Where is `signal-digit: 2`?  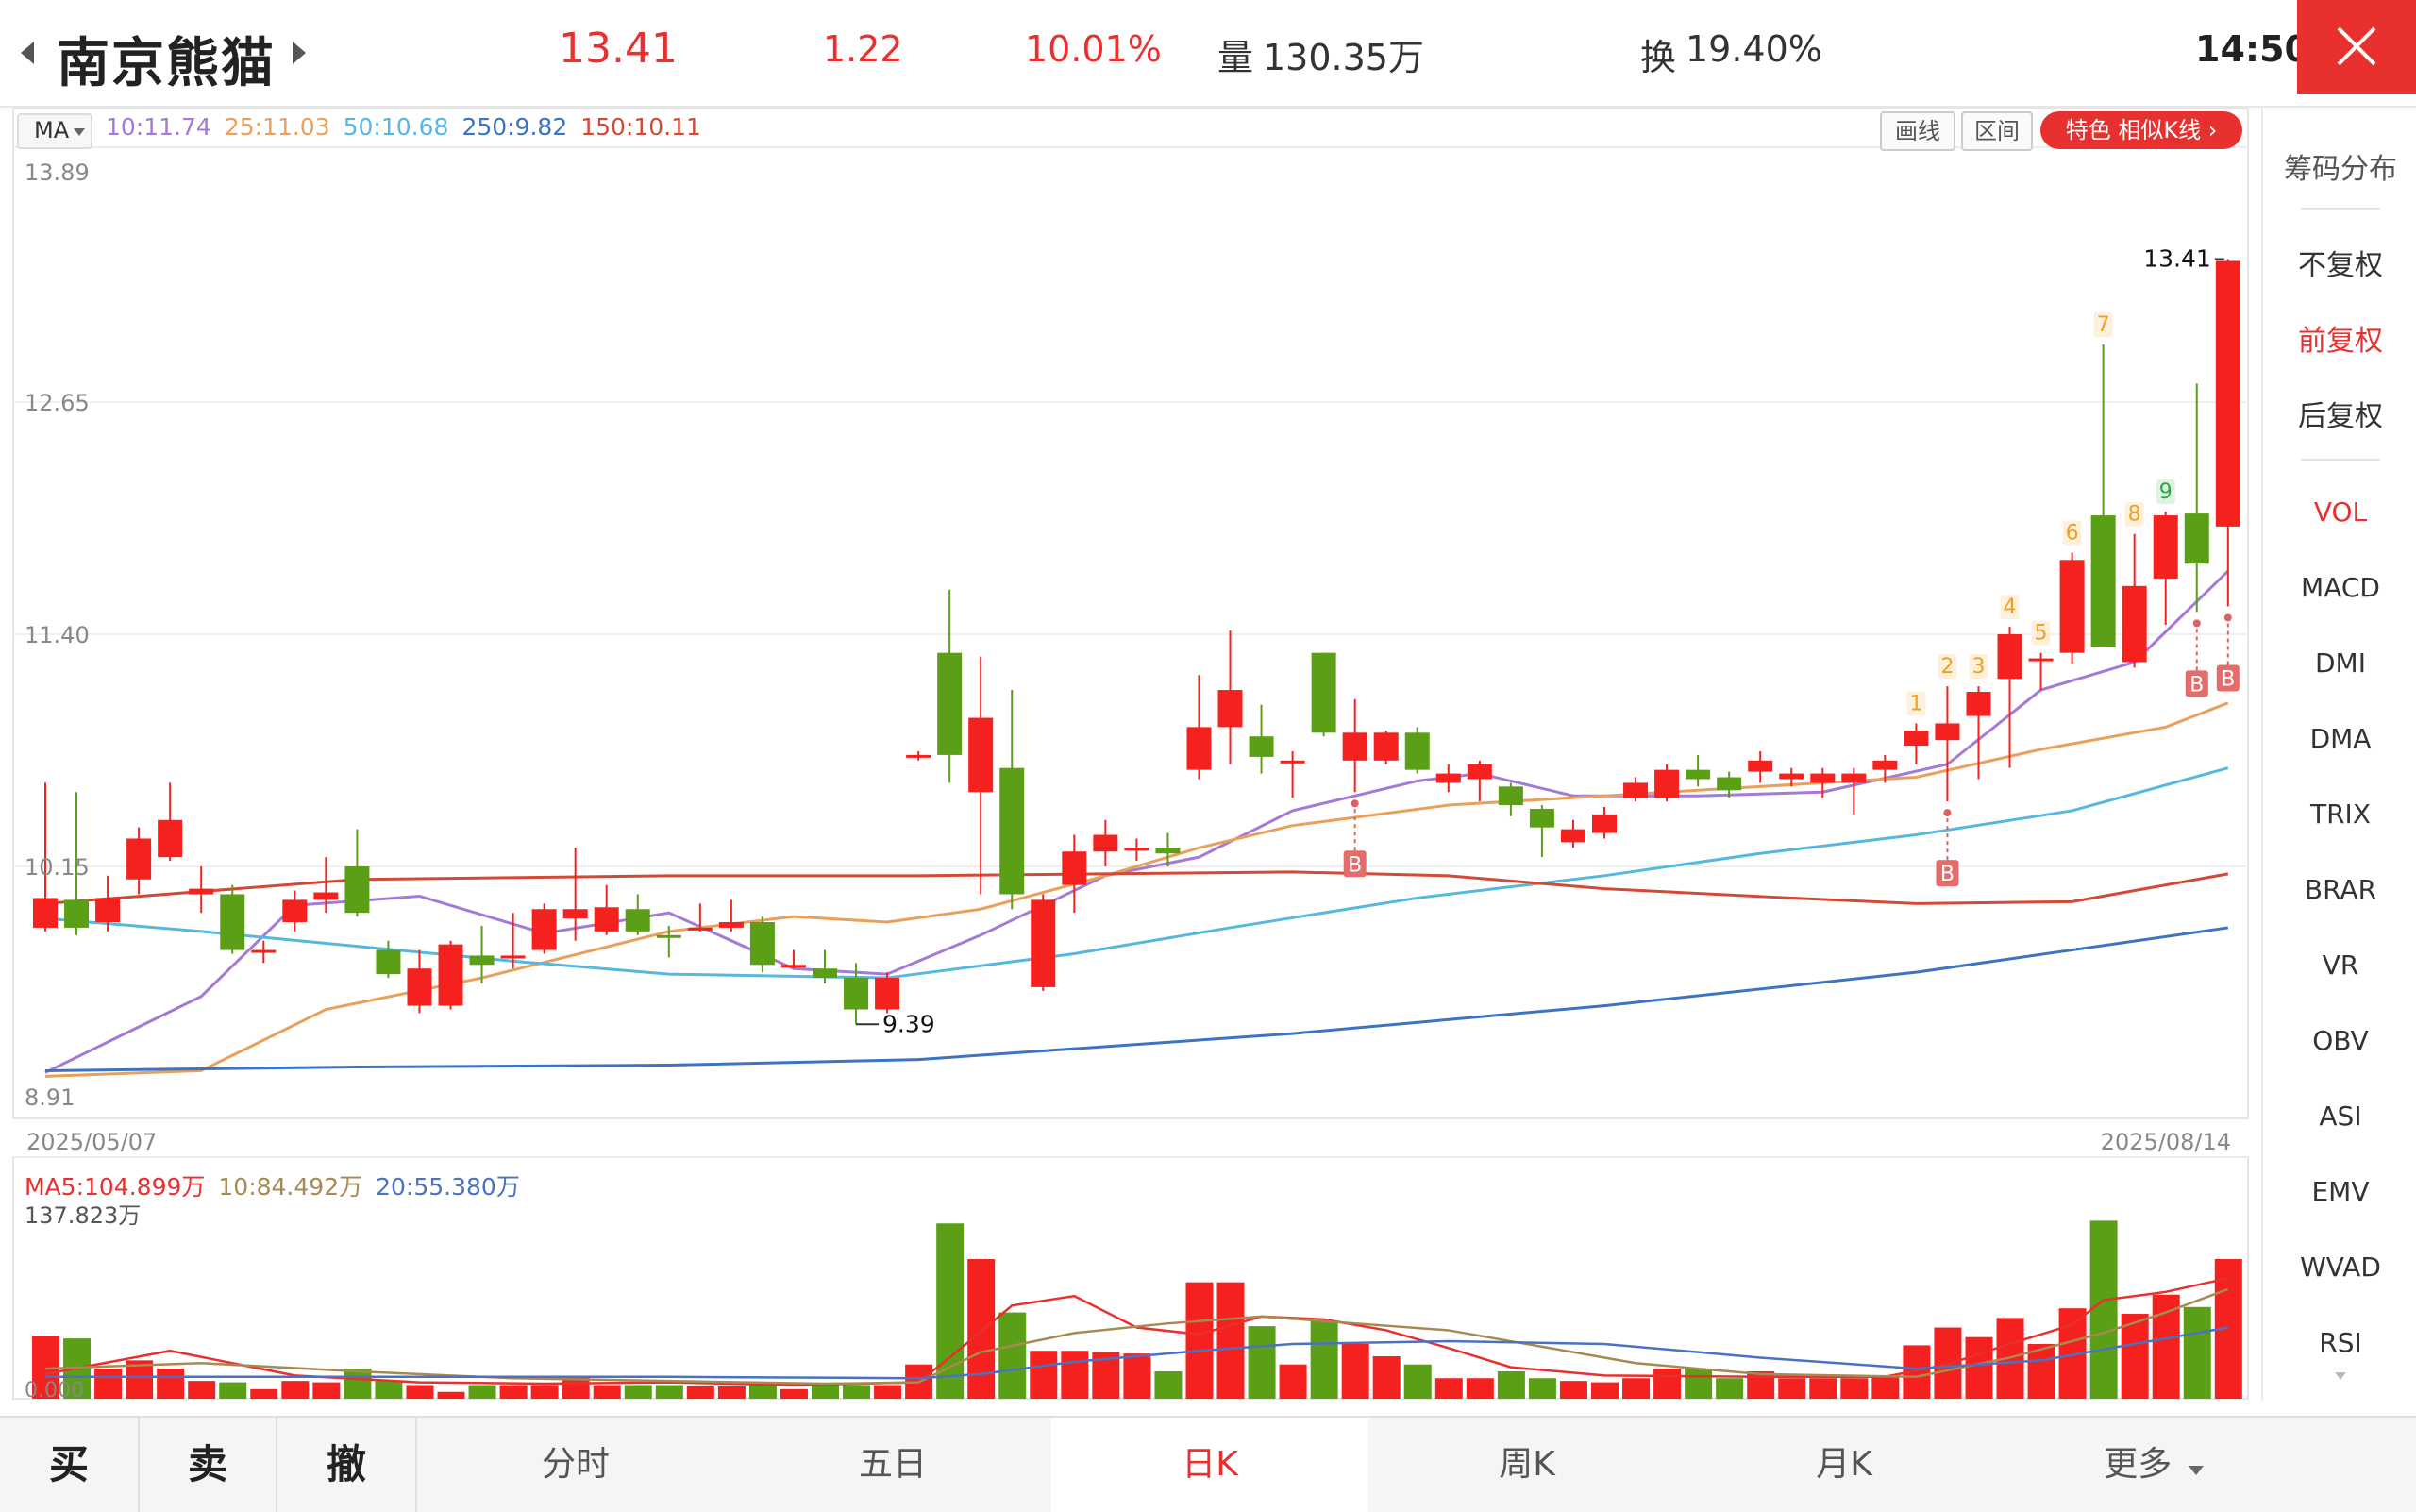 signal-digit: 2 is located at coordinates (1947, 667).